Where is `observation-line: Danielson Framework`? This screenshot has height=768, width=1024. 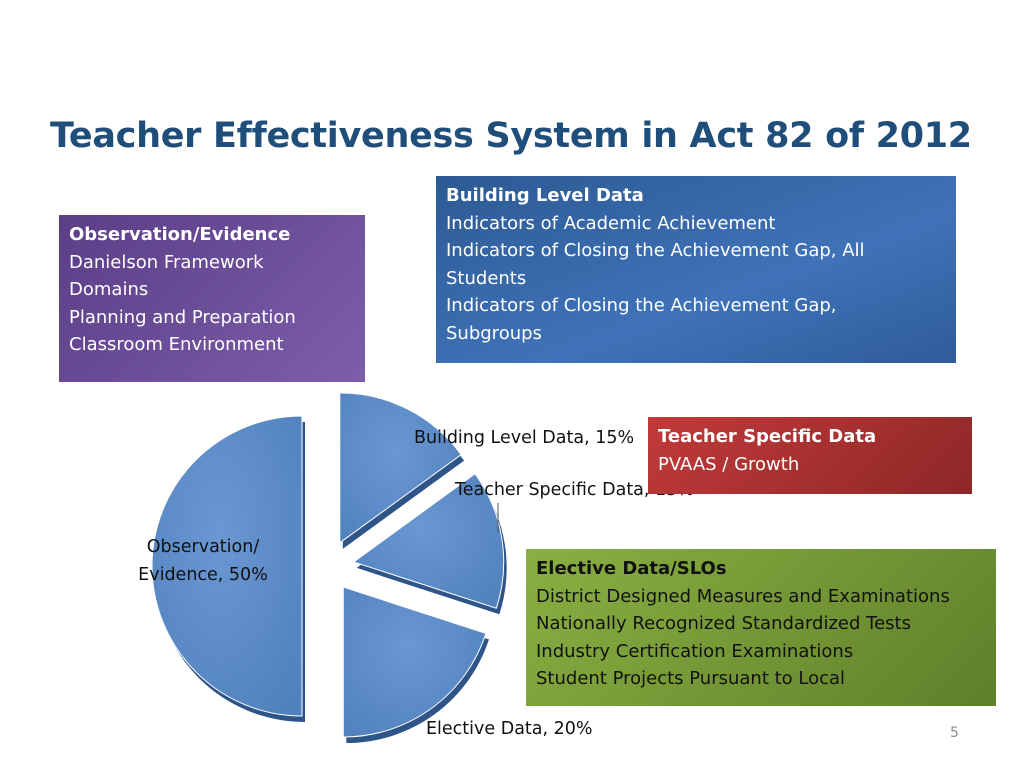 observation-line: Danielson Framework is located at coordinates (166, 262).